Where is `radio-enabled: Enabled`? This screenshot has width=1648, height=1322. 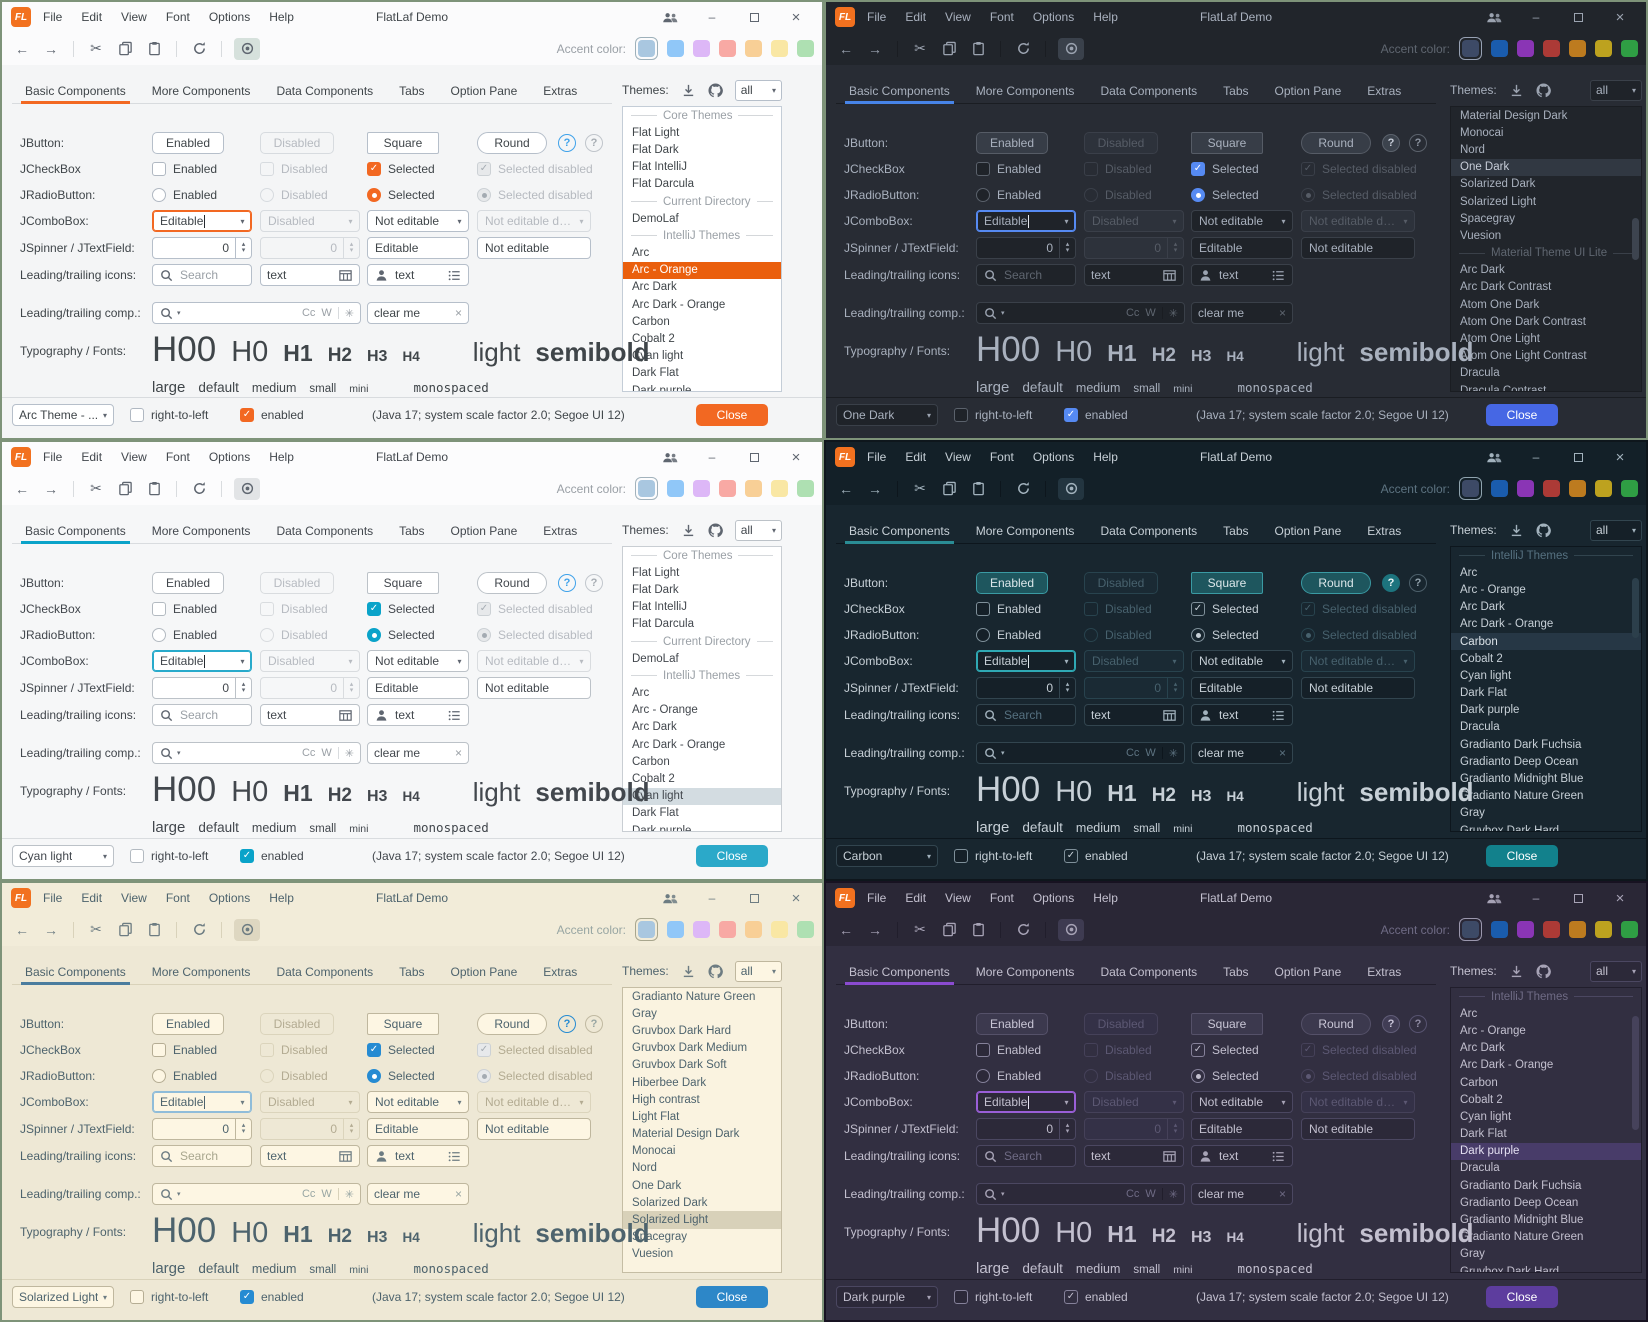 radio-enabled: Enabled is located at coordinates (184, 1076).